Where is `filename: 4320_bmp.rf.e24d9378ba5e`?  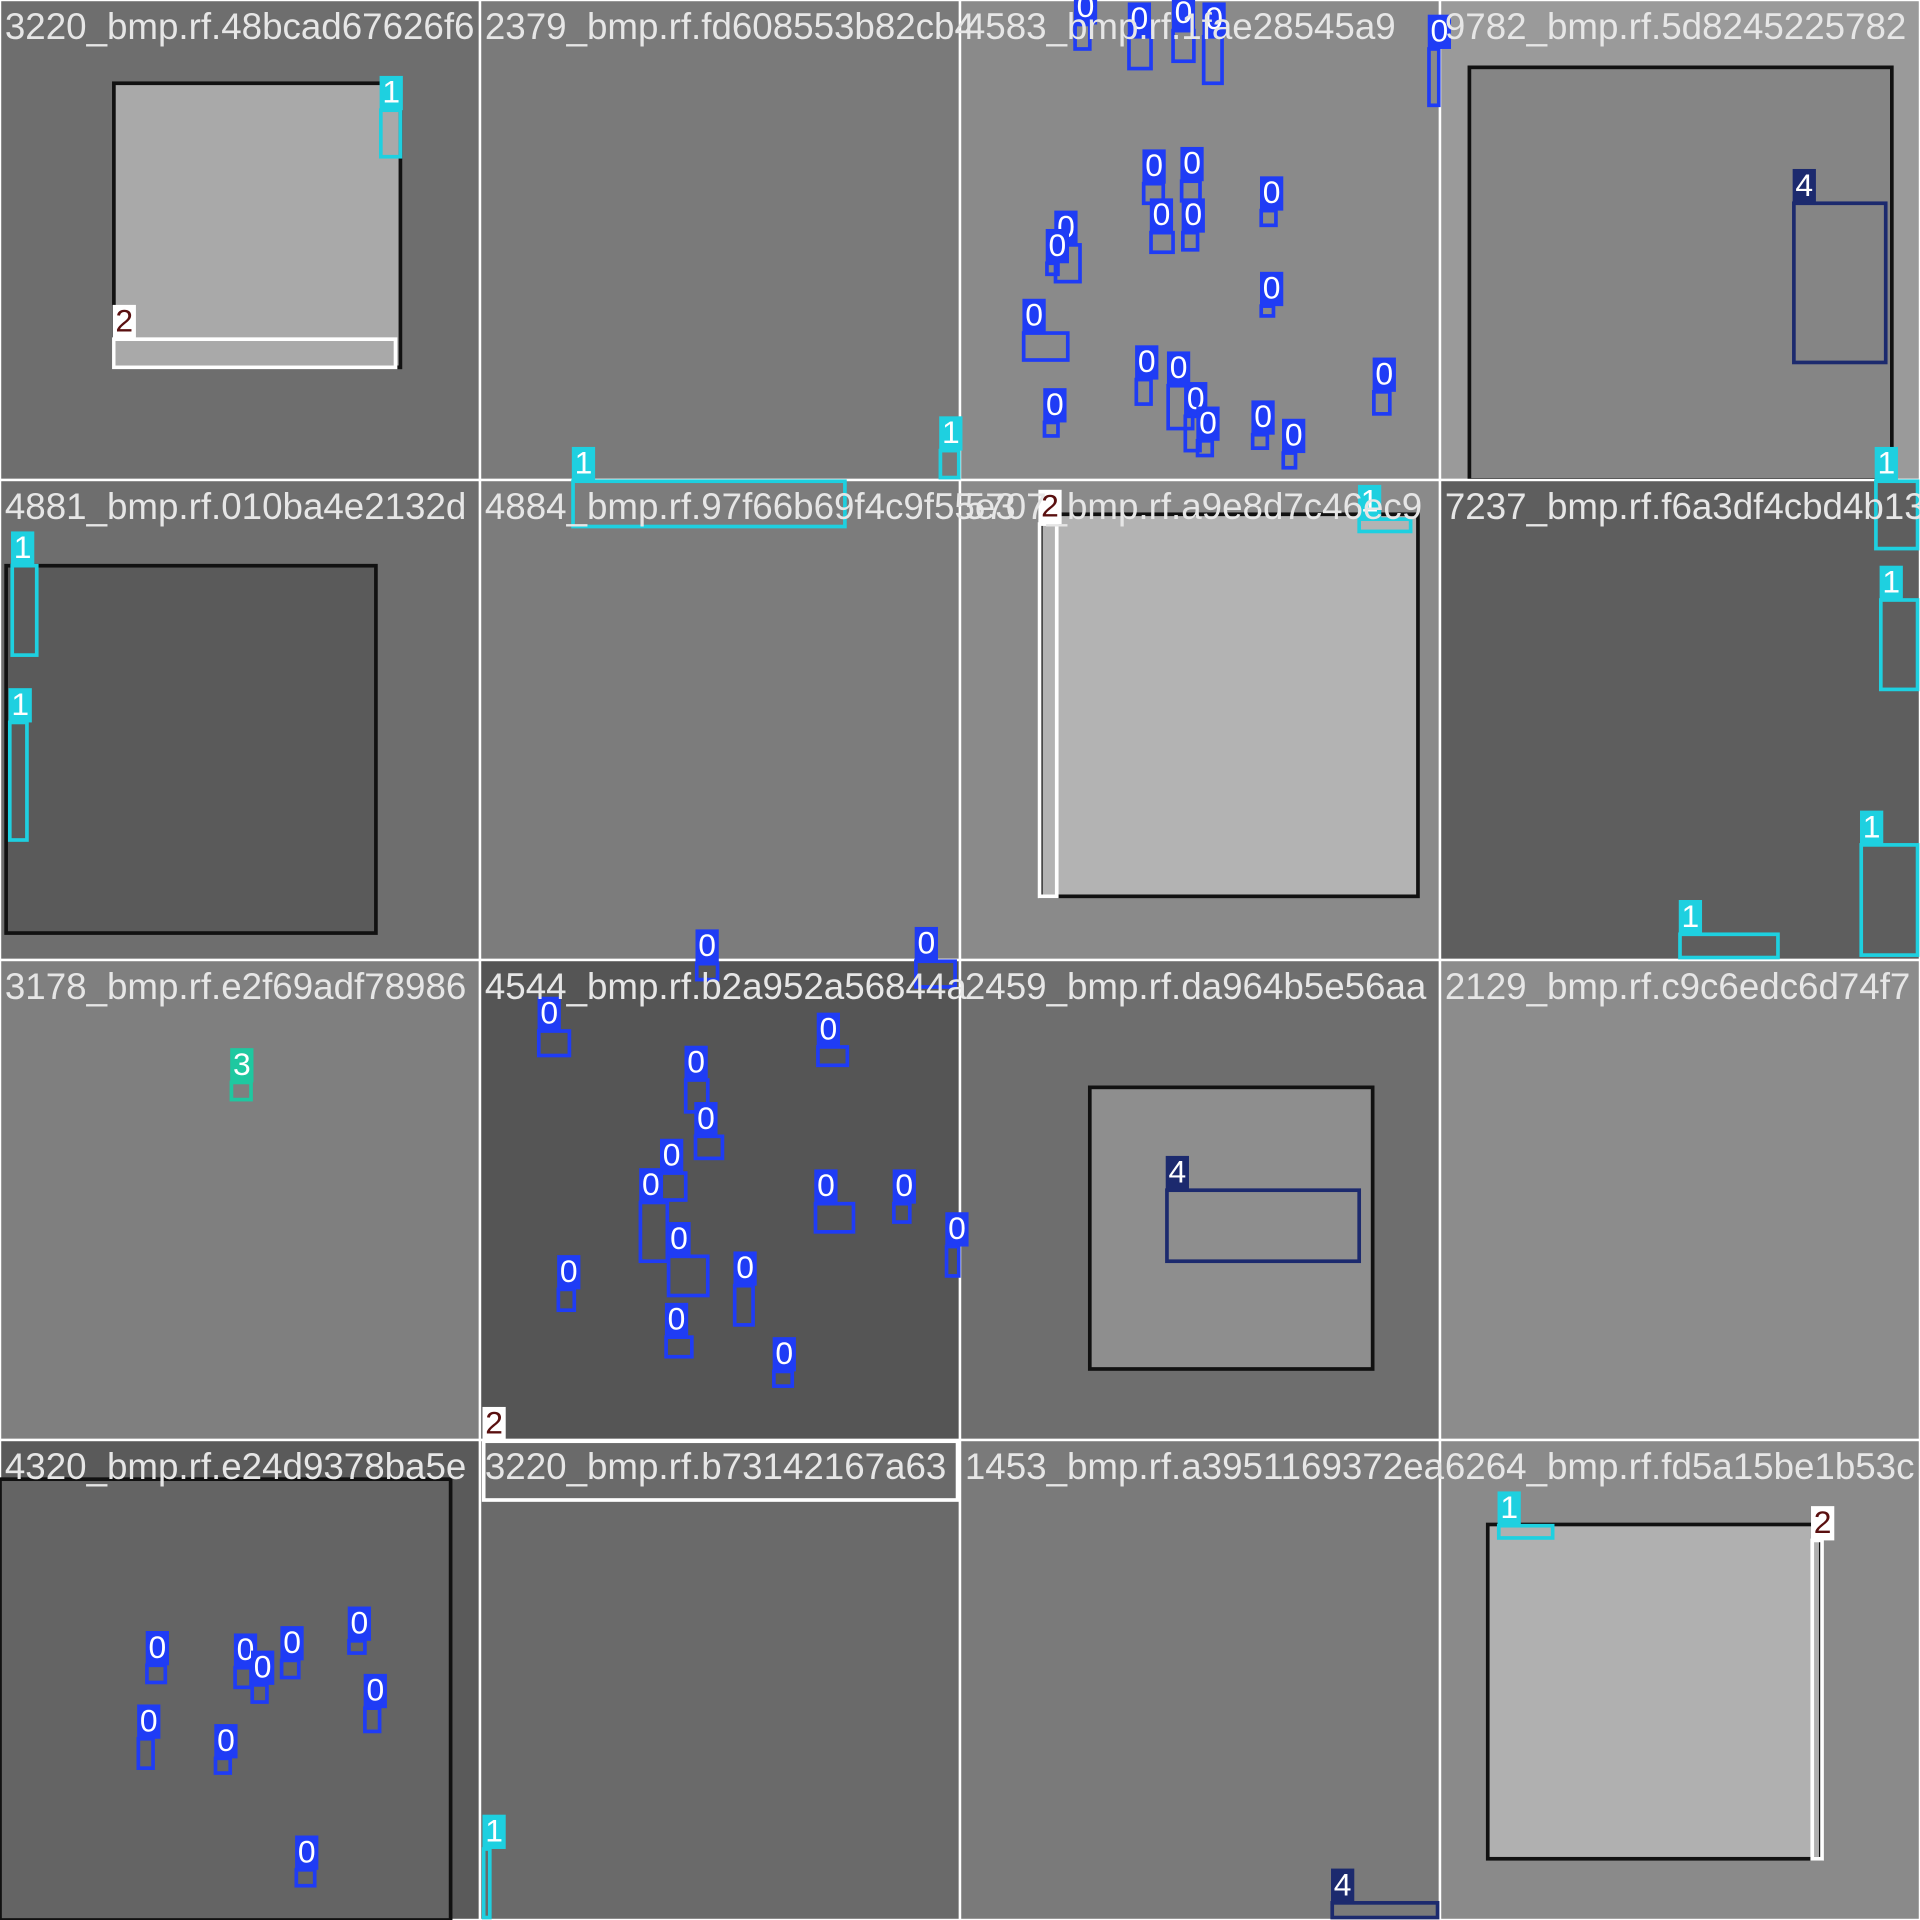
filename: 4320_bmp.rf.e24d9378ba5e is located at coordinates (235, 1466).